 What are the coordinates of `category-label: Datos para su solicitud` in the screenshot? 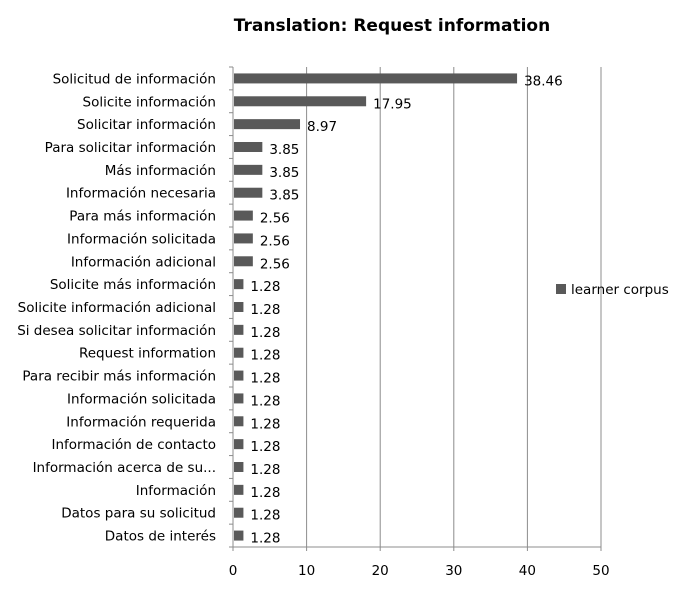 It's located at (138, 514).